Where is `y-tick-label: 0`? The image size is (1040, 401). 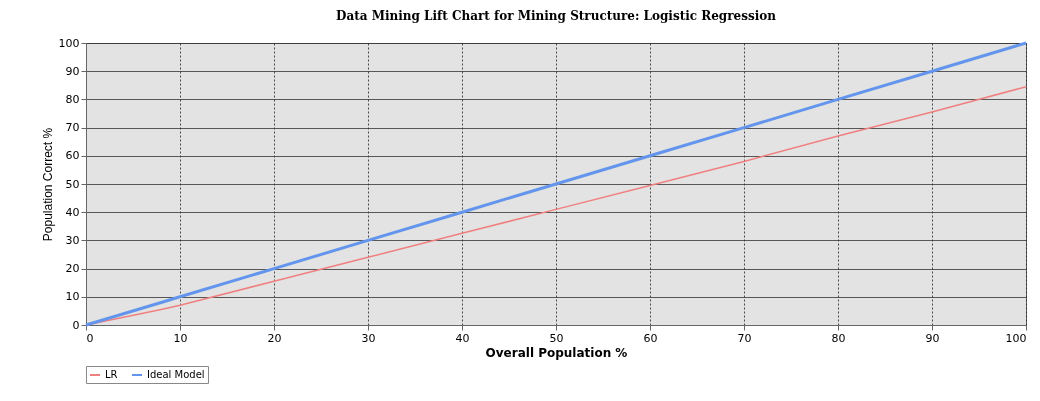 y-tick-label: 0 is located at coordinates (76, 325).